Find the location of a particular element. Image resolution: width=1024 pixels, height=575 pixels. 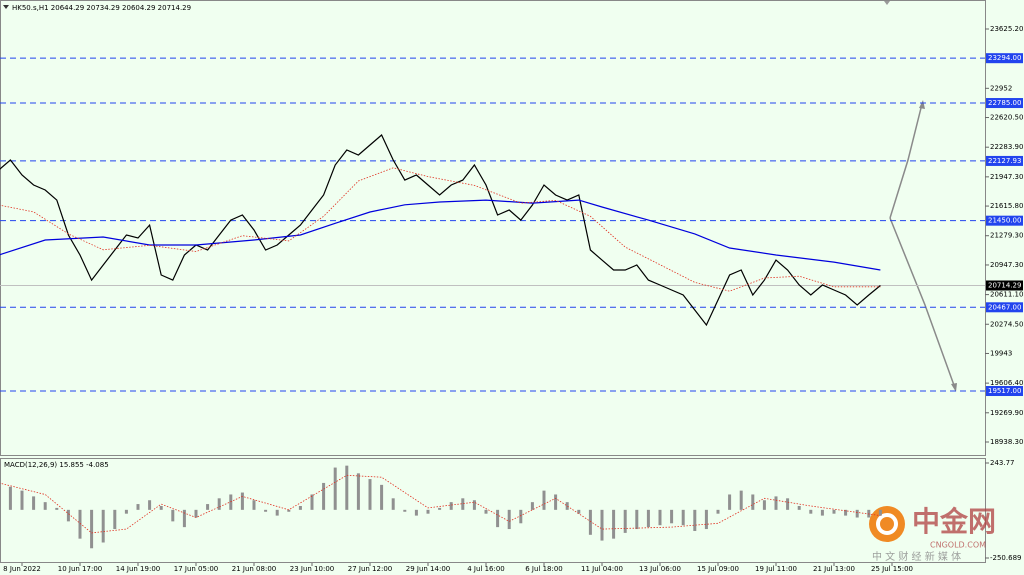

watermark-tagline: 中 文 财 经 新 媒 体 is located at coordinates (916, 556).